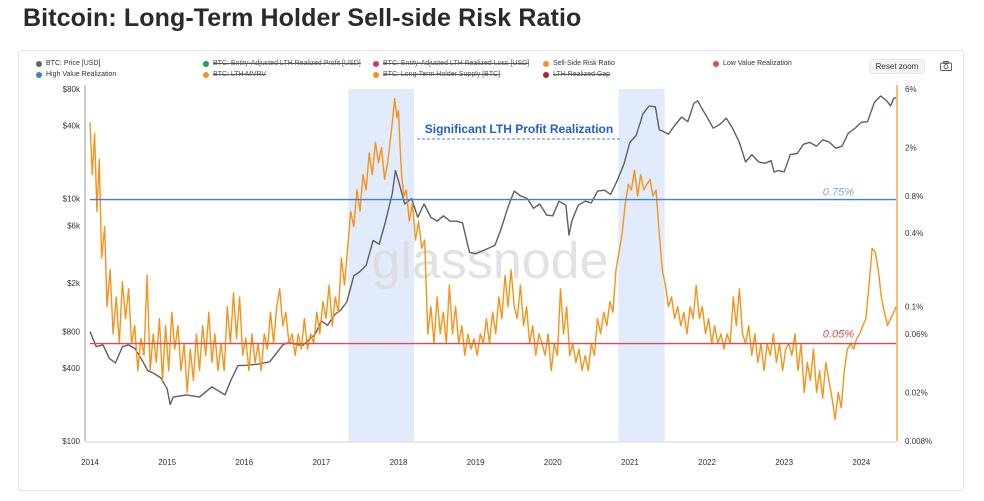 The width and height of the screenshot is (984, 501). I want to click on reset-zoom-button: Reset zoom, so click(897, 66).